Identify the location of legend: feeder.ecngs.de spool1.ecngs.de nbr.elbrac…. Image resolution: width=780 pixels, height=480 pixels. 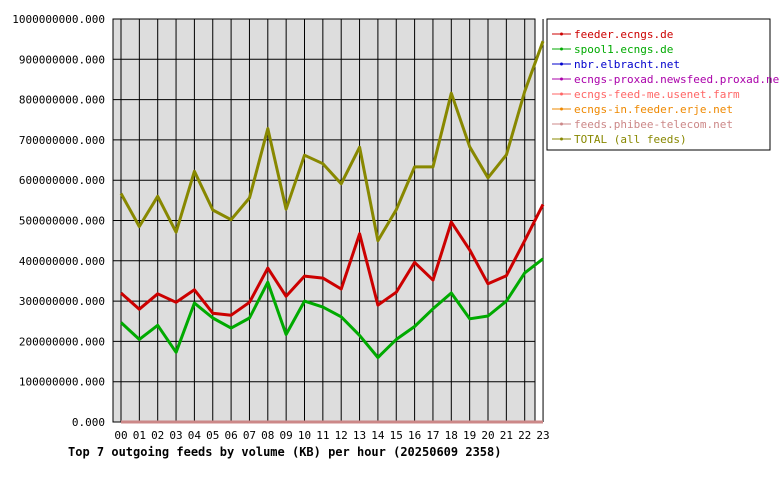
(666, 87).